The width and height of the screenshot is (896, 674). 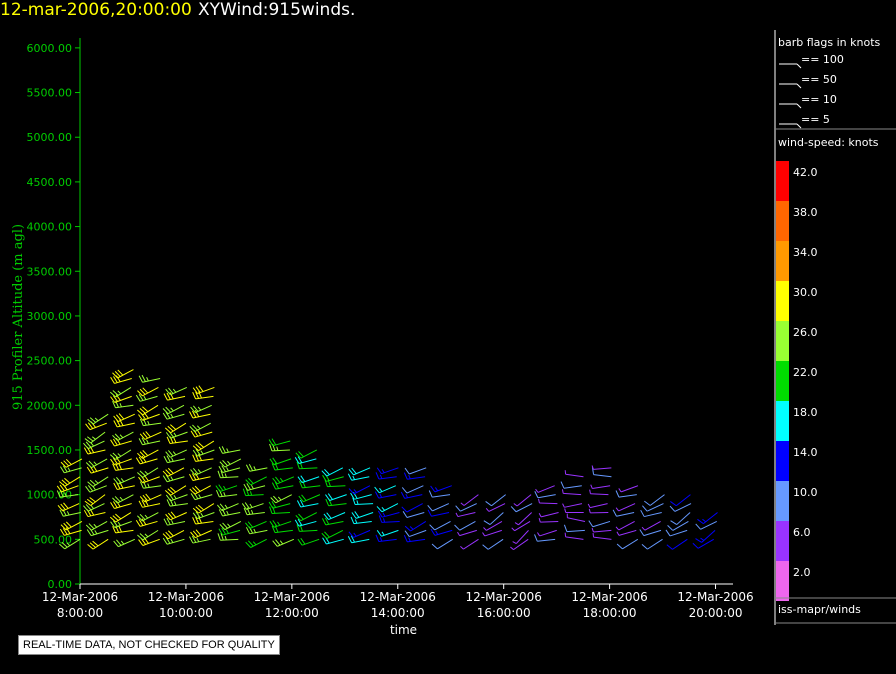 What do you see at coordinates (805, 212) in the screenshot?
I see `speed-legend-label: 38.0` at bounding box center [805, 212].